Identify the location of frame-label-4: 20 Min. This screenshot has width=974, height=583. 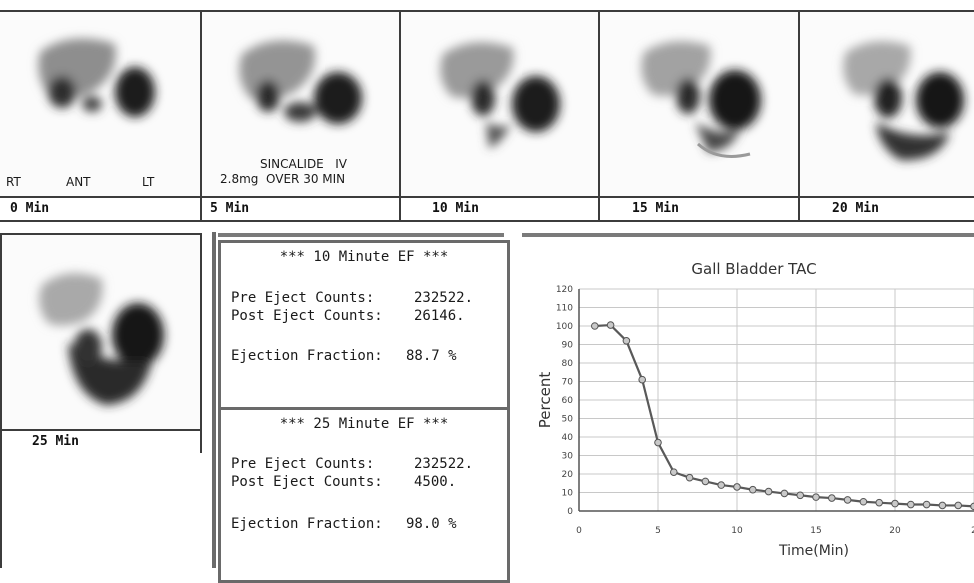
(855, 208).